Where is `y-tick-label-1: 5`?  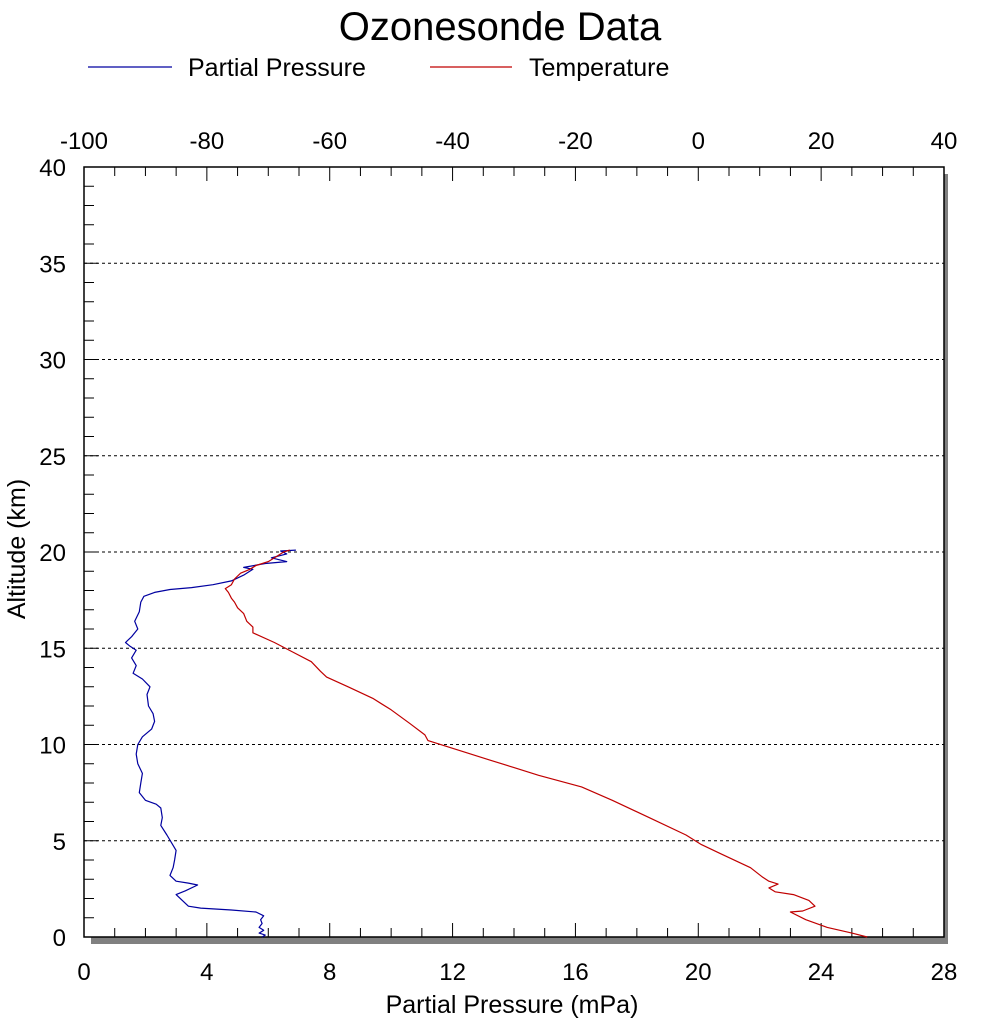
y-tick-label-1: 5 is located at coordinates (59, 842).